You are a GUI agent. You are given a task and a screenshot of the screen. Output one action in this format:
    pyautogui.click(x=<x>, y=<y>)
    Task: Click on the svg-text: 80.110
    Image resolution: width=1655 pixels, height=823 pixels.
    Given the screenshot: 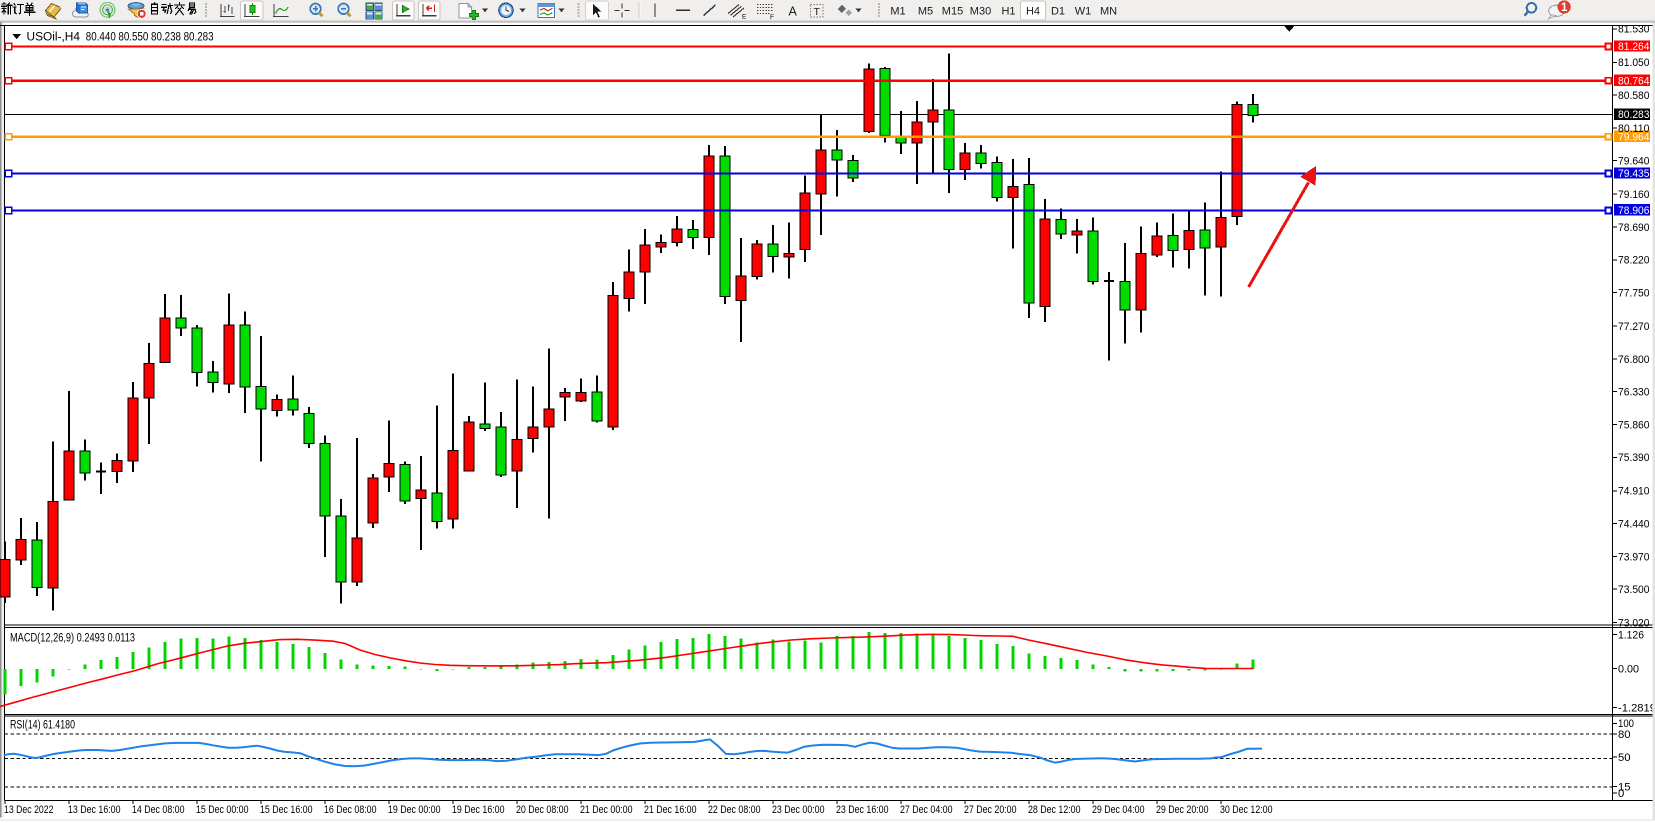 What is the action you would take?
    pyautogui.click(x=1634, y=129)
    